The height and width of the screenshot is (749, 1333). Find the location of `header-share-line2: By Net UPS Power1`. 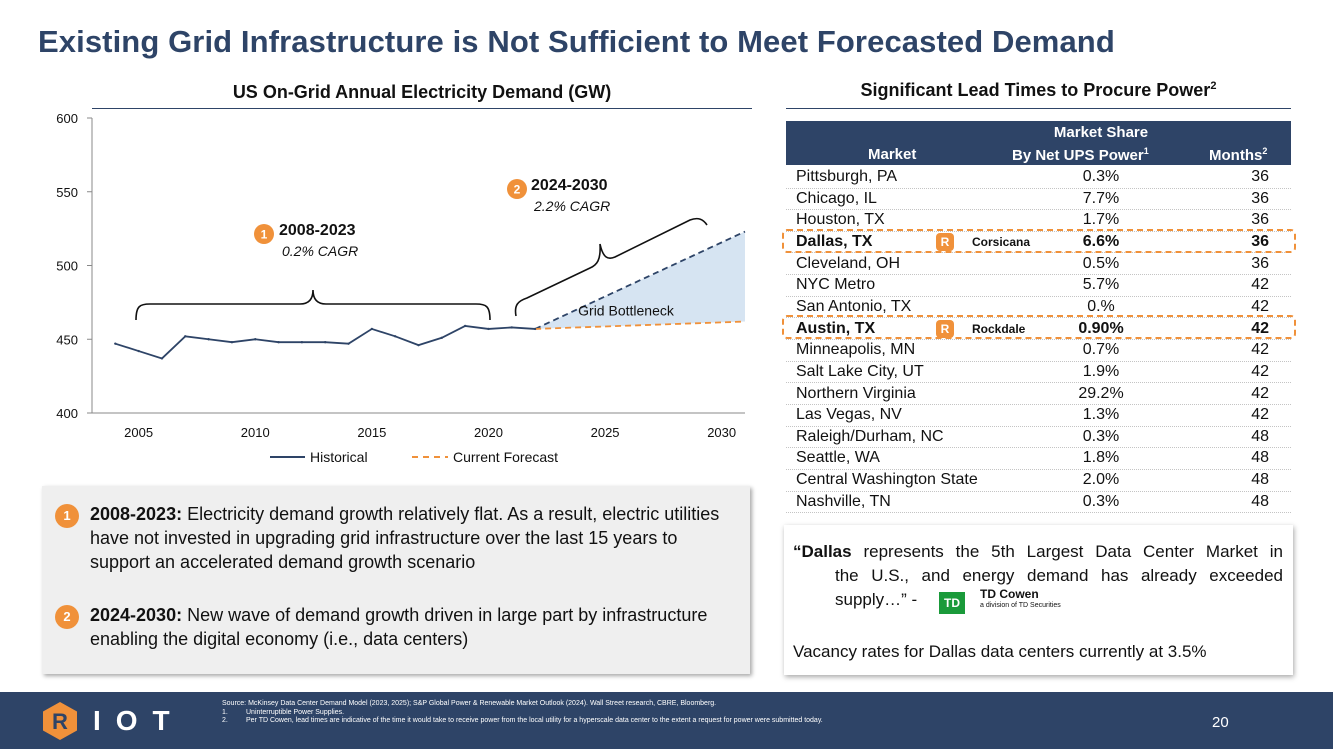

header-share-line2: By Net UPS Power1 is located at coordinates (1080, 155).